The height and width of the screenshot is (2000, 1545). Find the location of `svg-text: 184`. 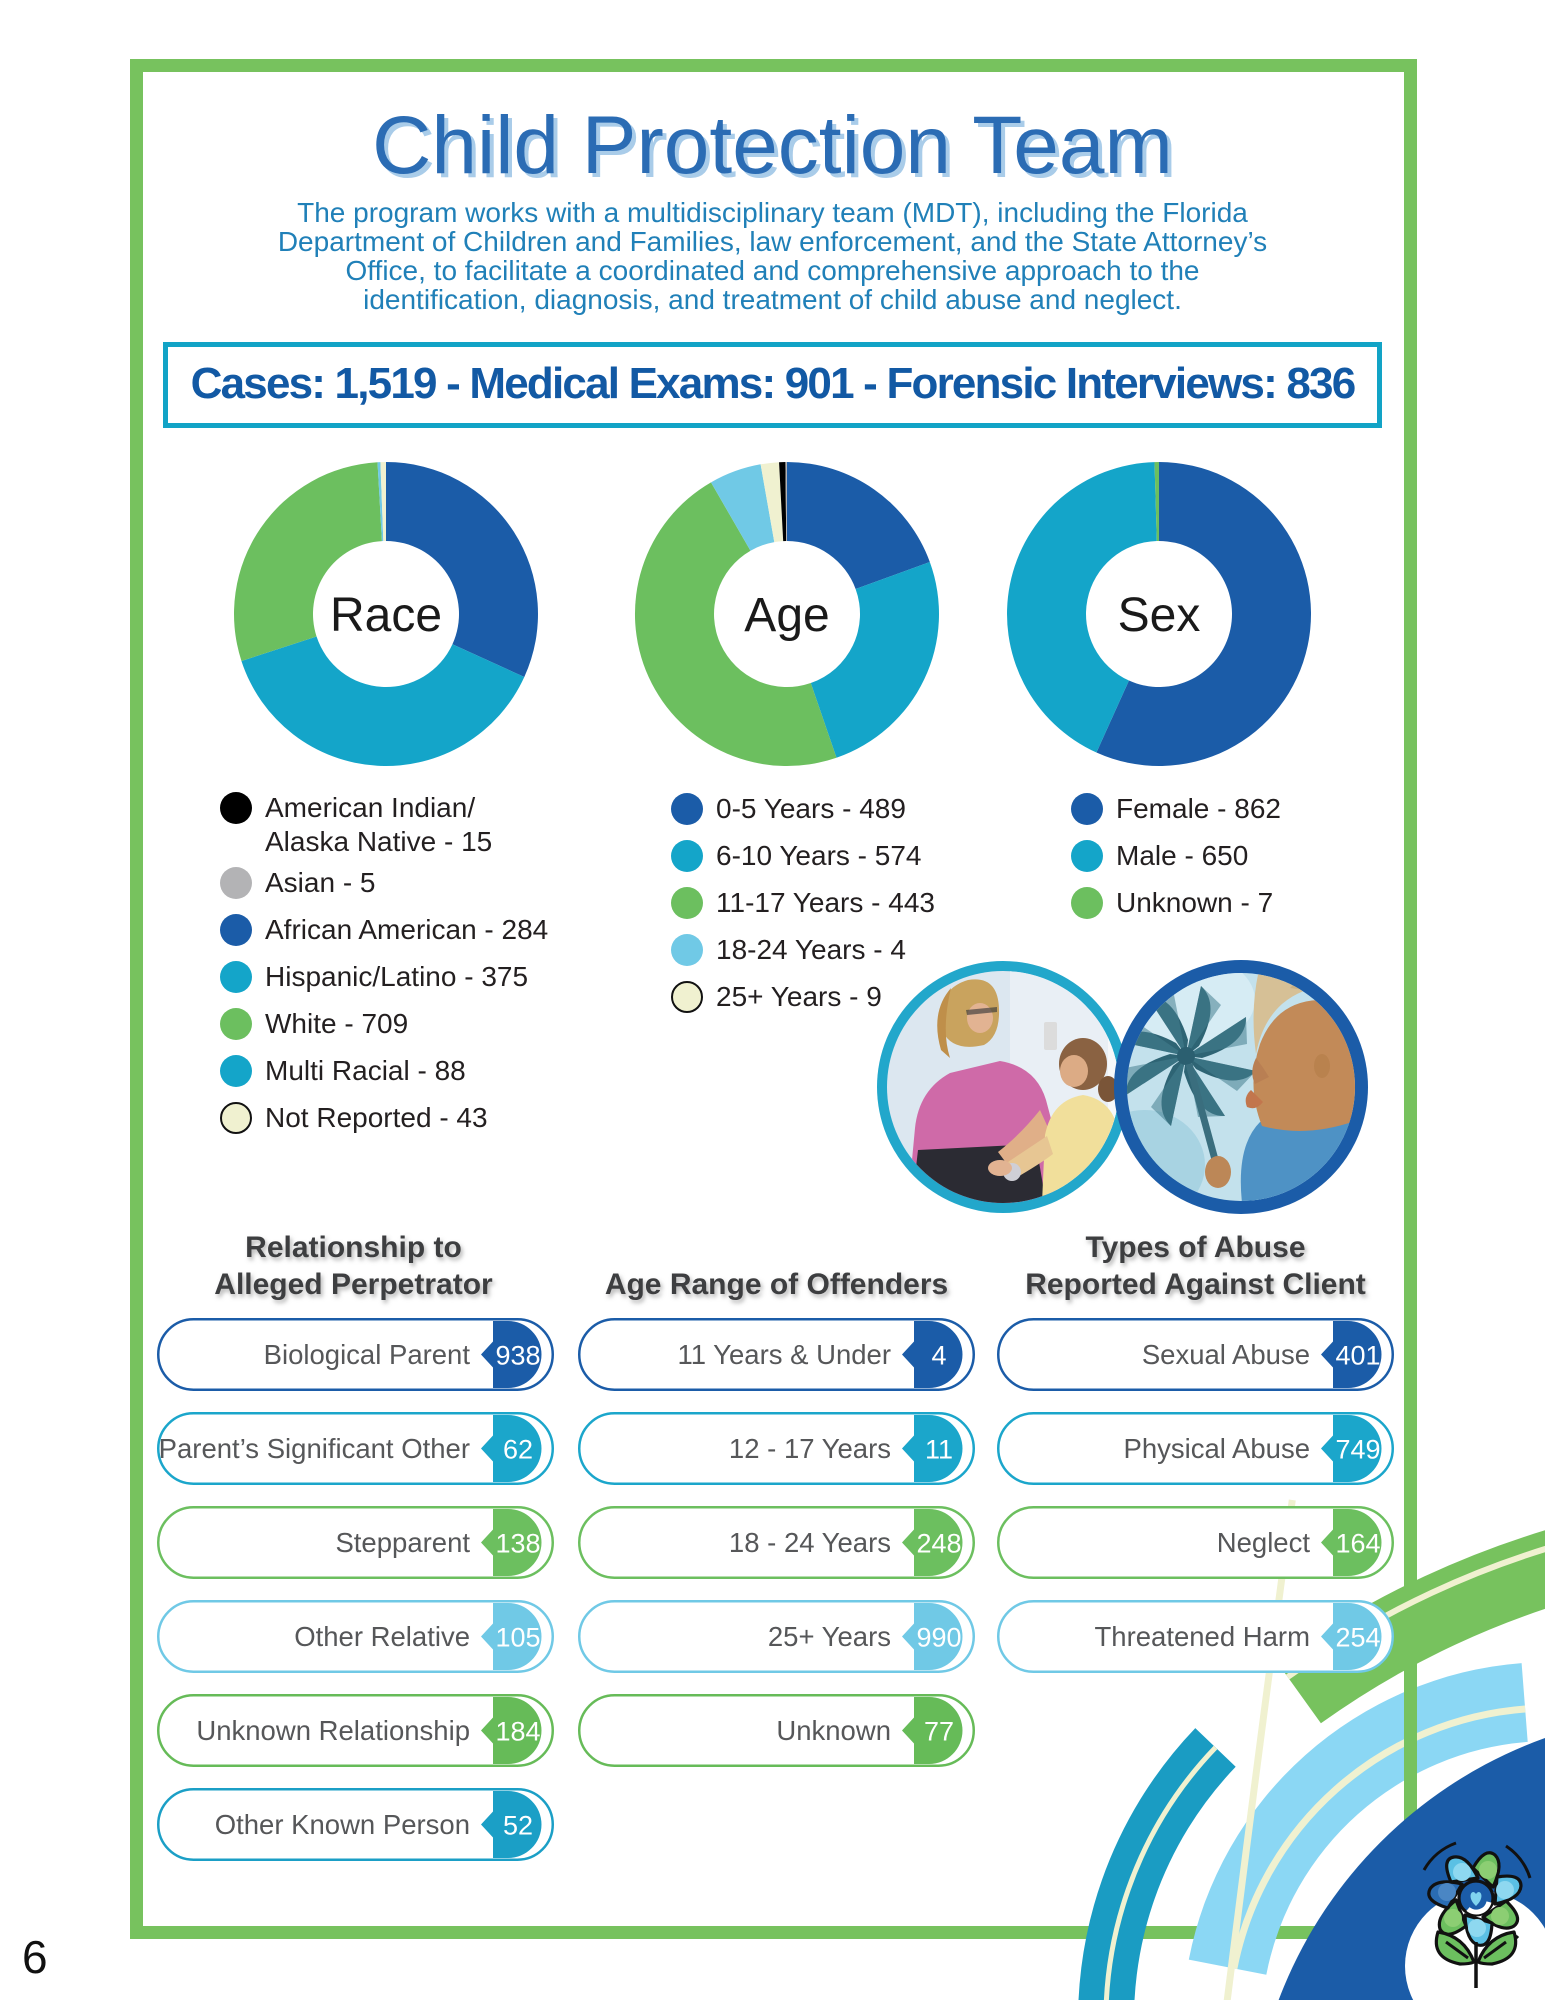

svg-text: 184 is located at coordinates (517, 1732).